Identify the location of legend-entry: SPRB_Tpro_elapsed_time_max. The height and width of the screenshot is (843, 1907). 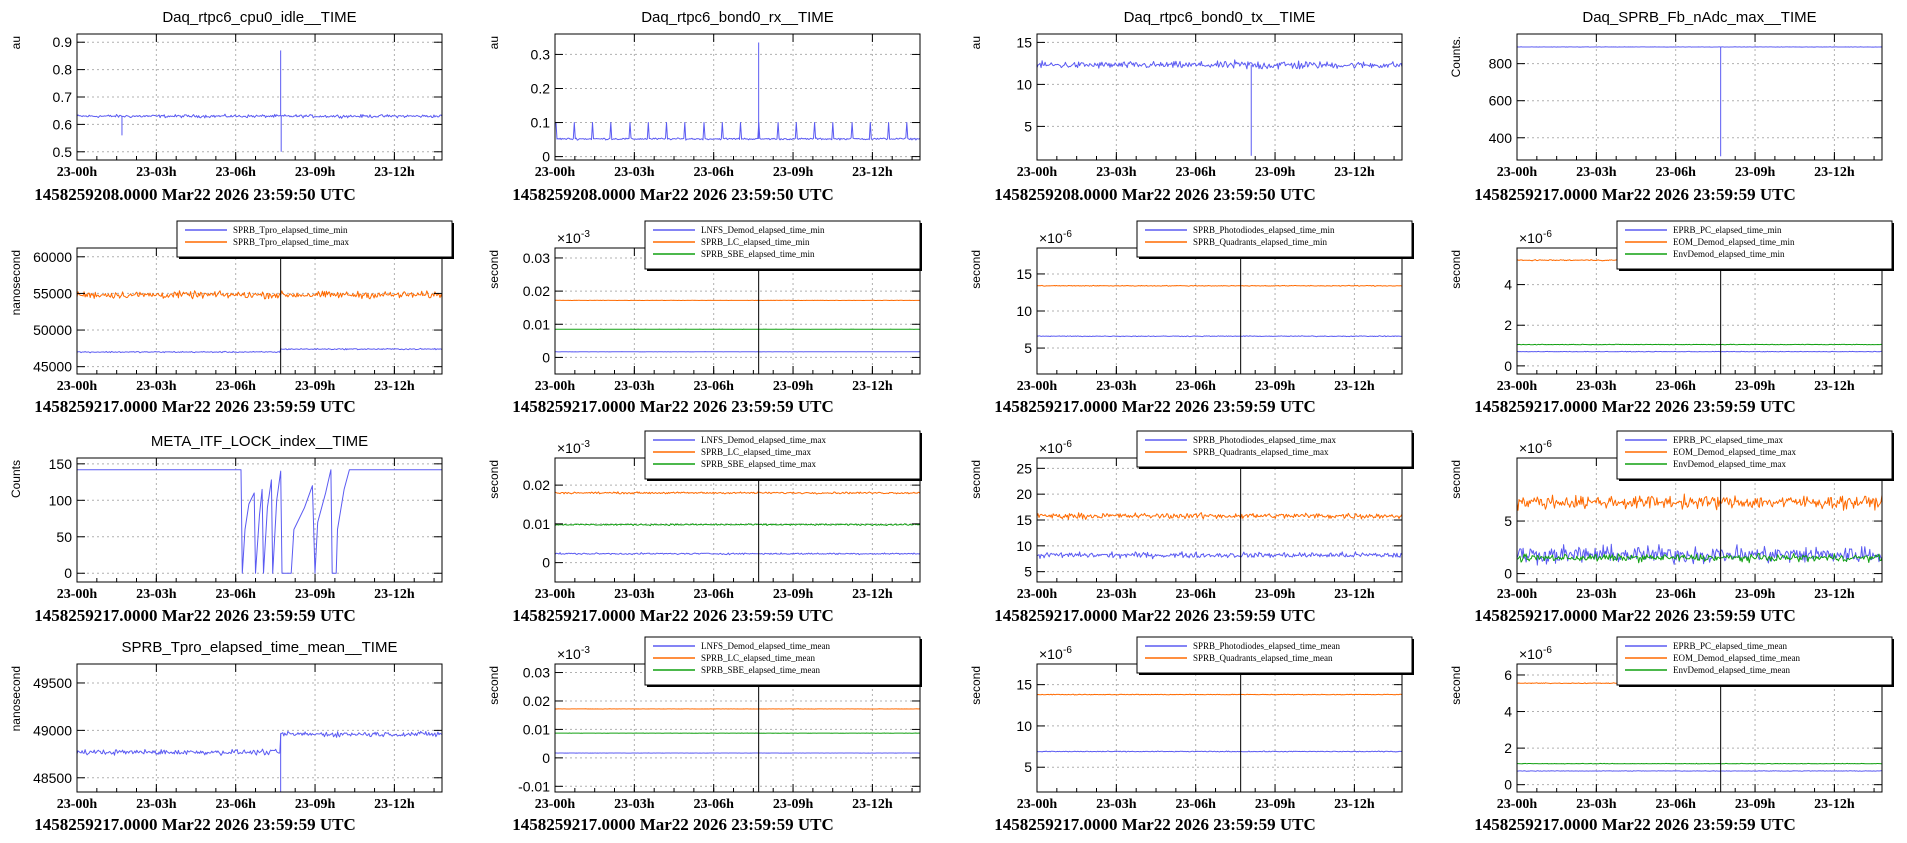
(291, 242).